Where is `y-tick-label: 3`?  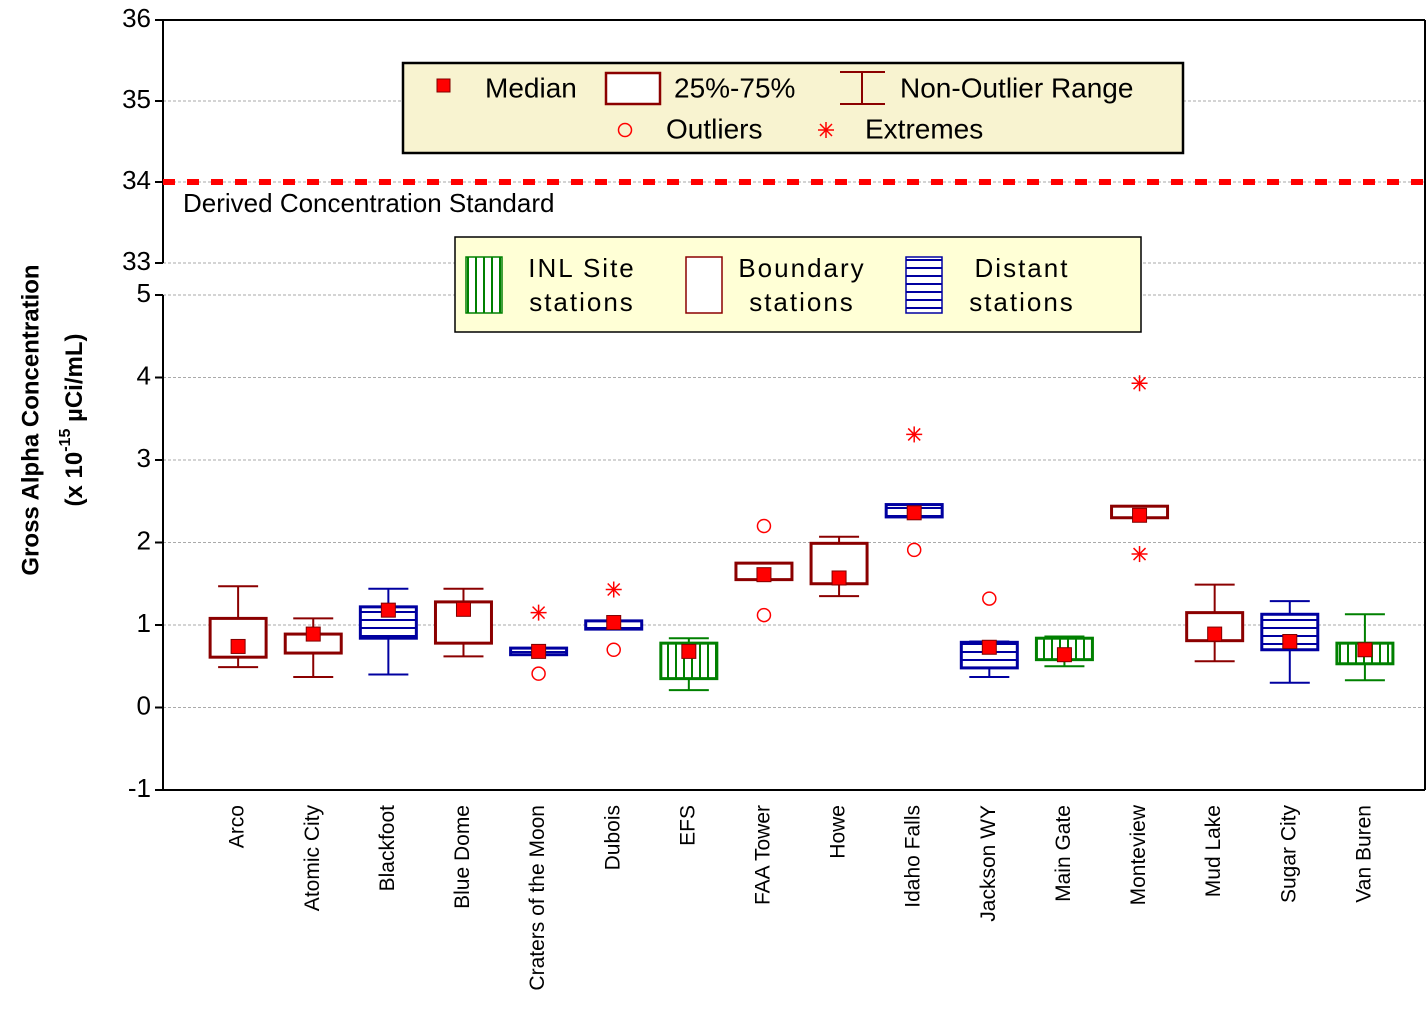 y-tick-label: 3 is located at coordinates (144, 458).